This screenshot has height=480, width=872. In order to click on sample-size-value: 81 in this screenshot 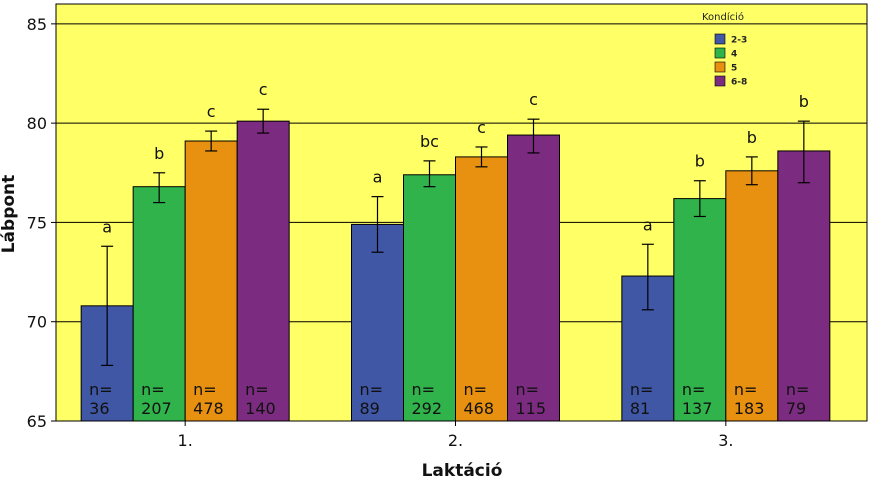, I will do `click(640, 408)`.